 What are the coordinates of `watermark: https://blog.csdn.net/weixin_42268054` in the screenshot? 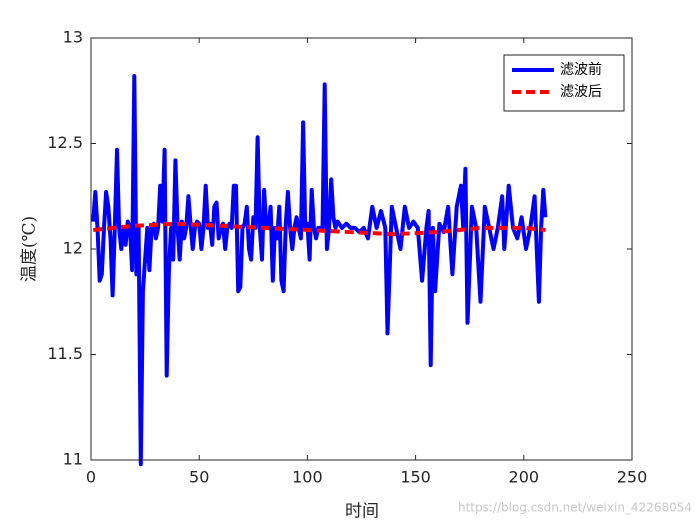 It's located at (575, 508).